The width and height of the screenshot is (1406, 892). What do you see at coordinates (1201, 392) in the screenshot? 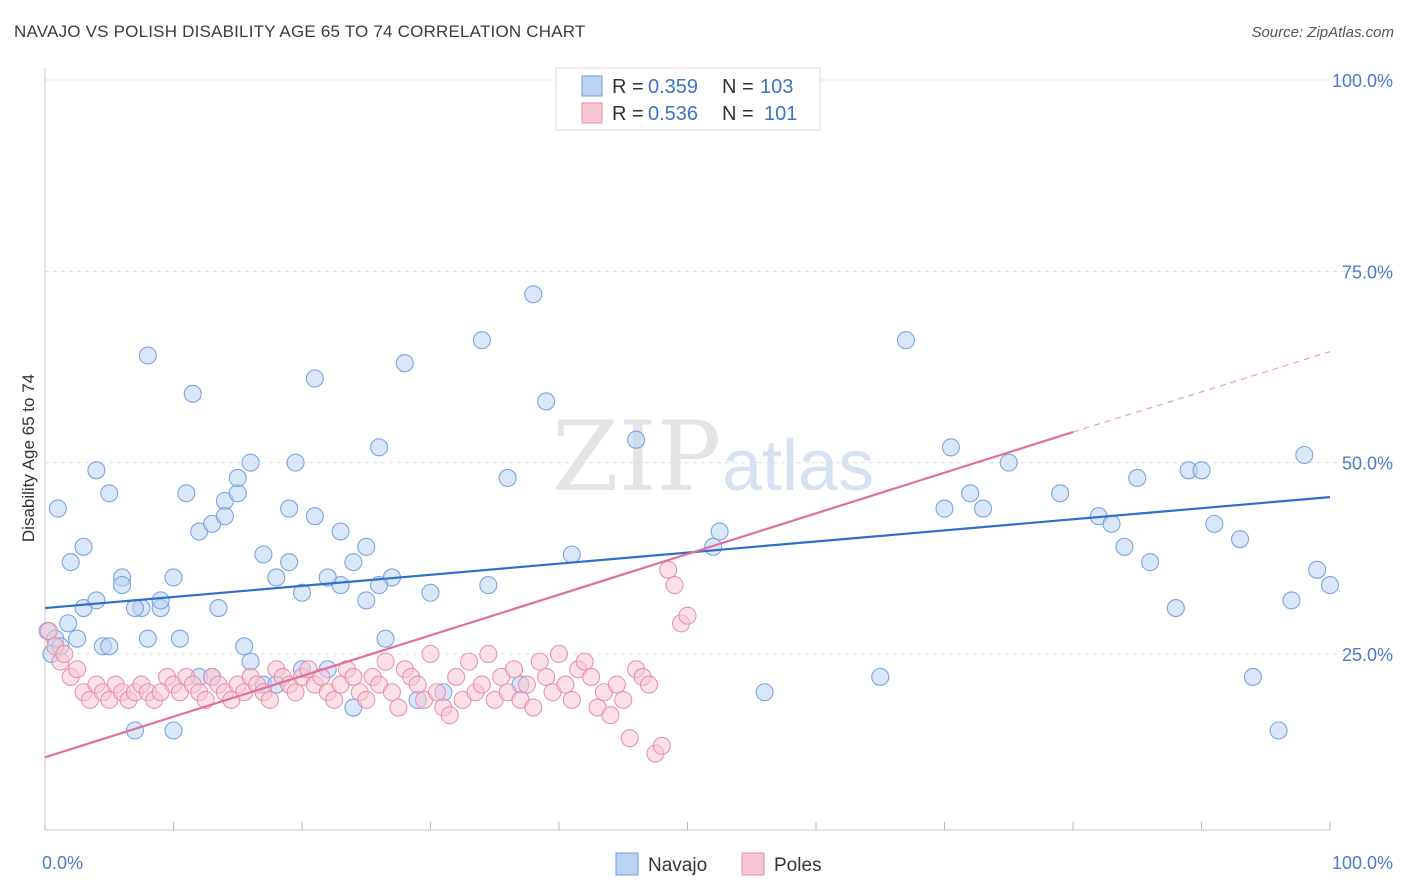
I see `trend-line-poles-extension` at bounding box center [1201, 392].